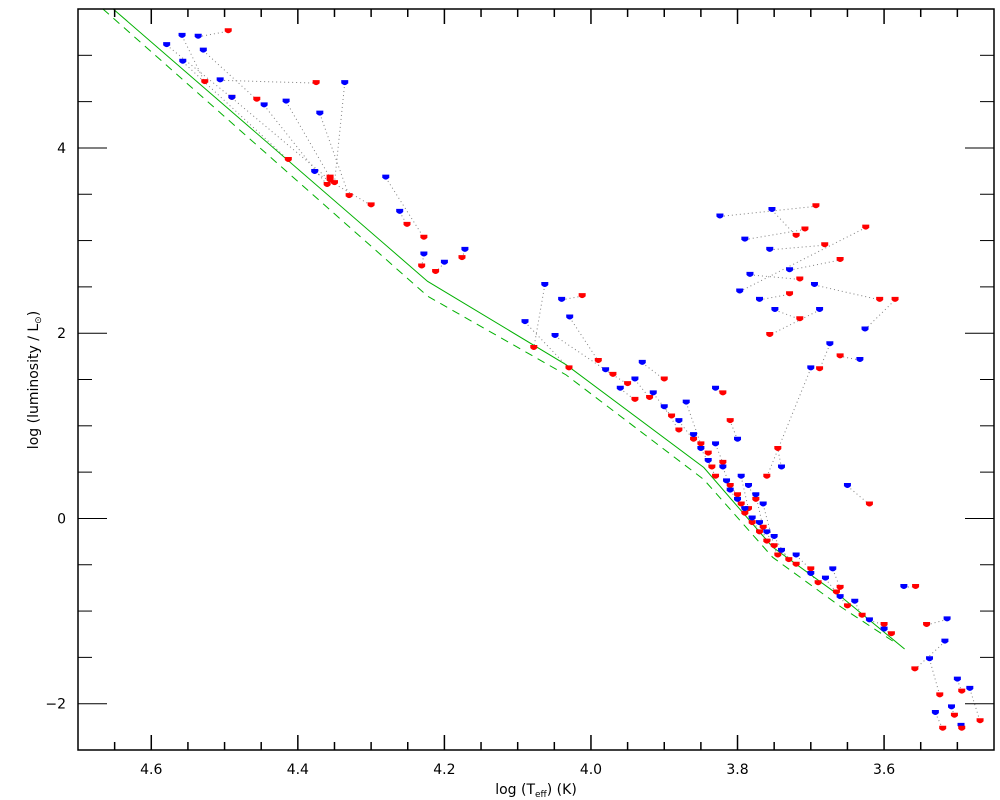 The image size is (1000, 800). What do you see at coordinates (151, 770) in the screenshot?
I see `x-tick-label: 4.6` at bounding box center [151, 770].